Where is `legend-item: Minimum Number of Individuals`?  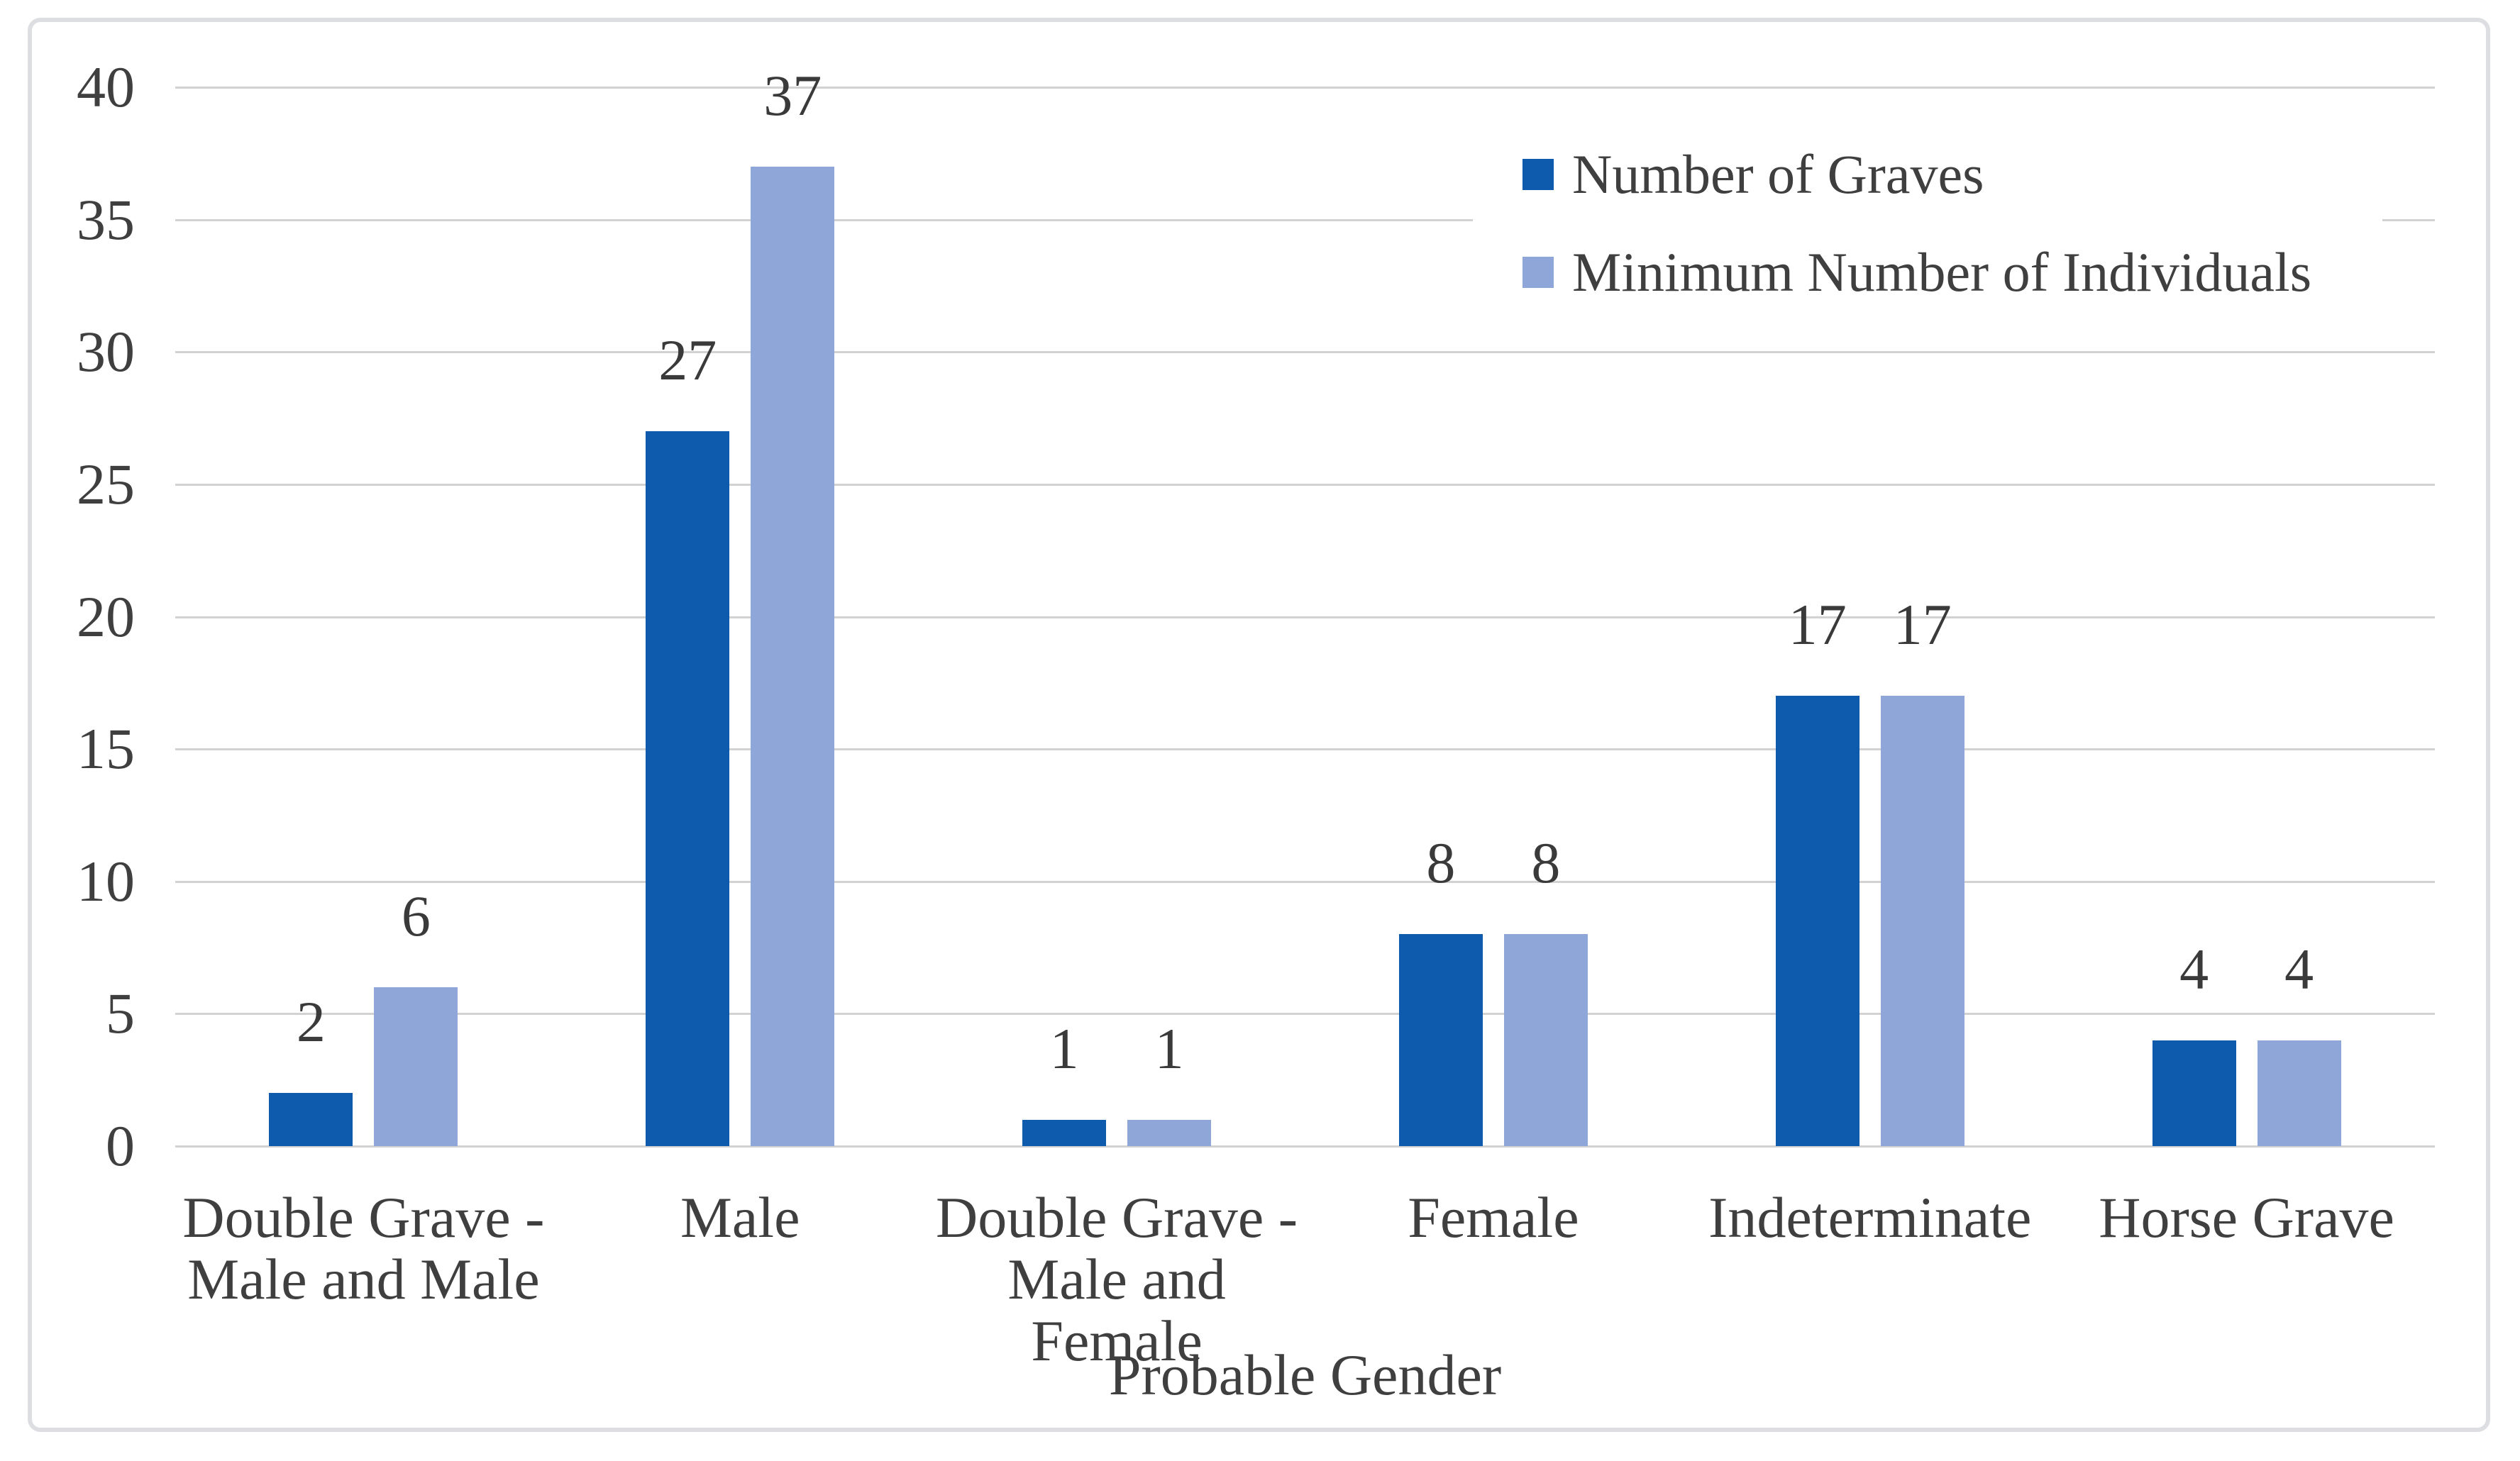 legend-item: Minimum Number of Individuals is located at coordinates (1927, 272).